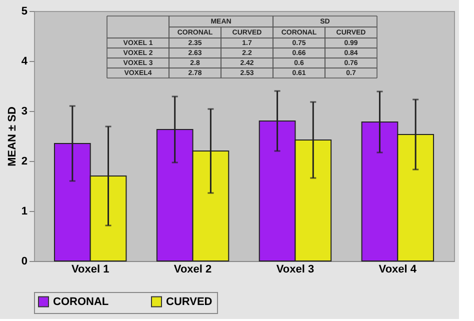 The height and width of the screenshot is (321, 474). What do you see at coordinates (24, 112) in the screenshot?
I see `y-tick-label: 3` at bounding box center [24, 112].